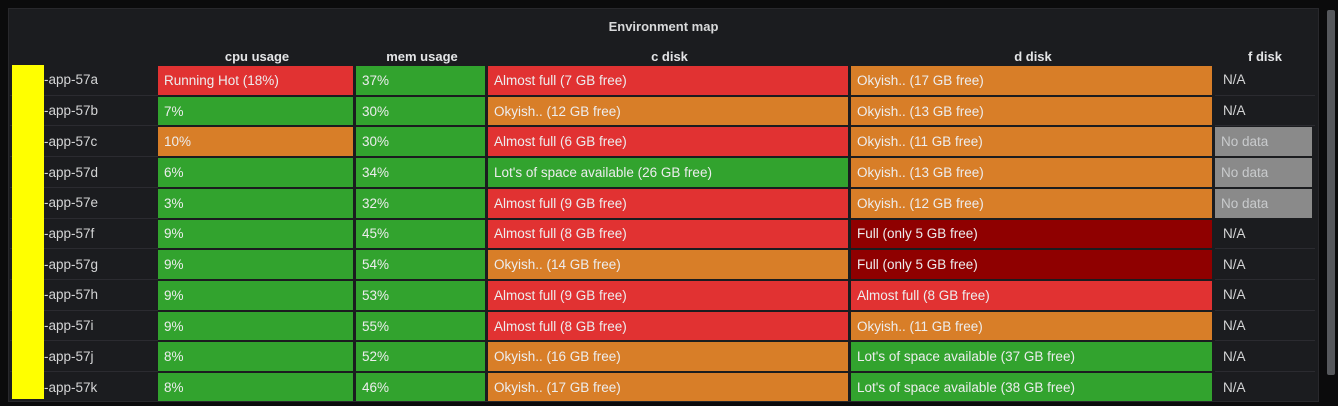 This screenshot has width=1338, height=406. I want to click on cell-value-green: 7%, so click(255, 111).